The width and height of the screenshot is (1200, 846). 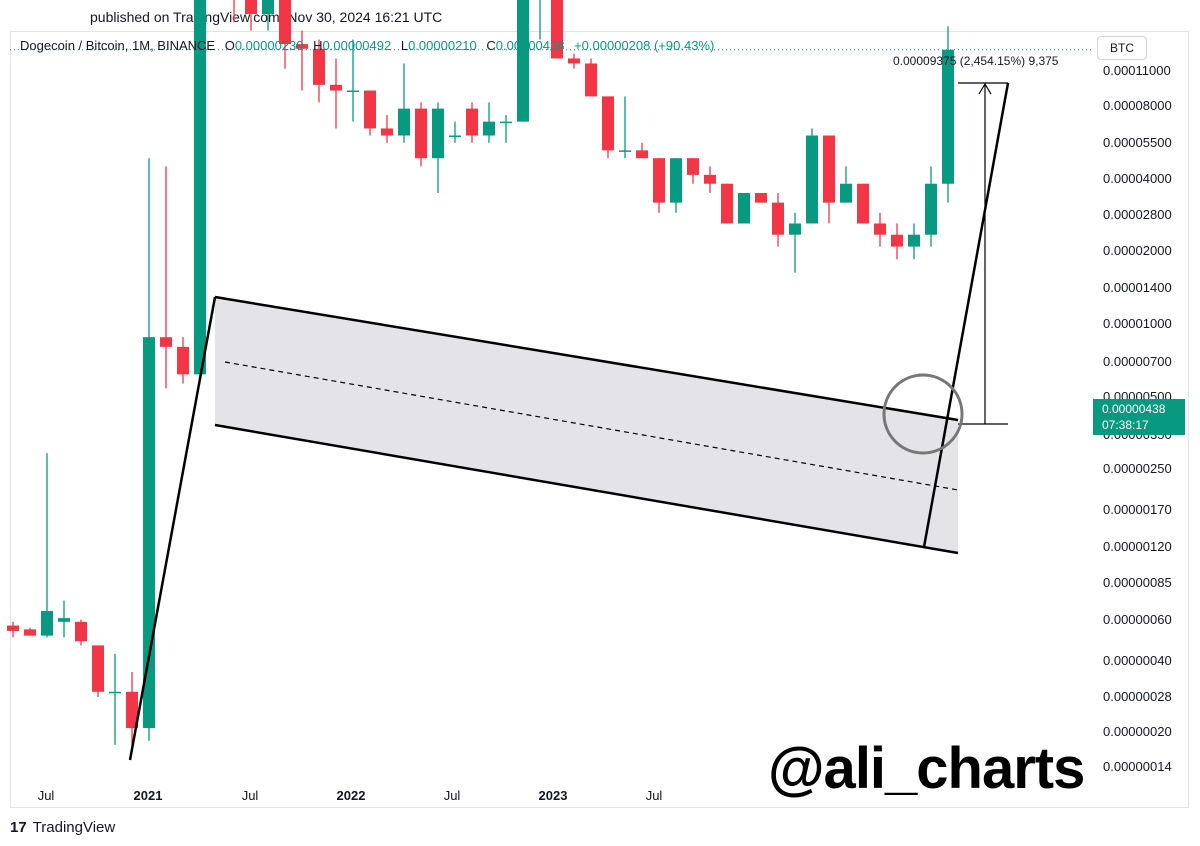 What do you see at coordinates (1137, 468) in the screenshot?
I see `price-tick-label: 0.00000250` at bounding box center [1137, 468].